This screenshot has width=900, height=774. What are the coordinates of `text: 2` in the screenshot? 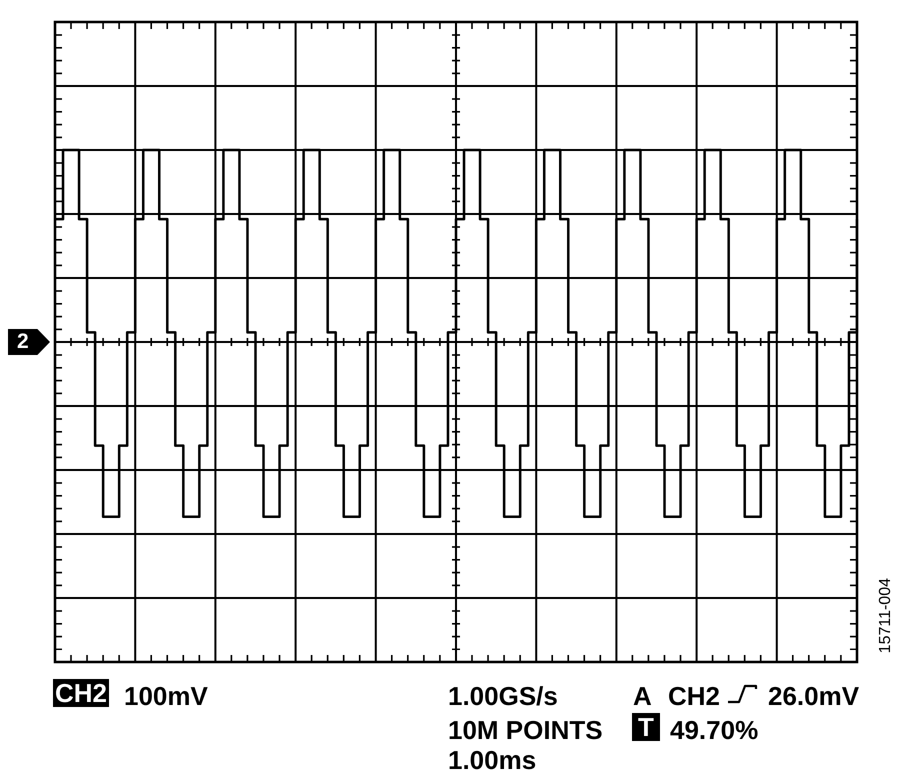 It's located at (29, 342).